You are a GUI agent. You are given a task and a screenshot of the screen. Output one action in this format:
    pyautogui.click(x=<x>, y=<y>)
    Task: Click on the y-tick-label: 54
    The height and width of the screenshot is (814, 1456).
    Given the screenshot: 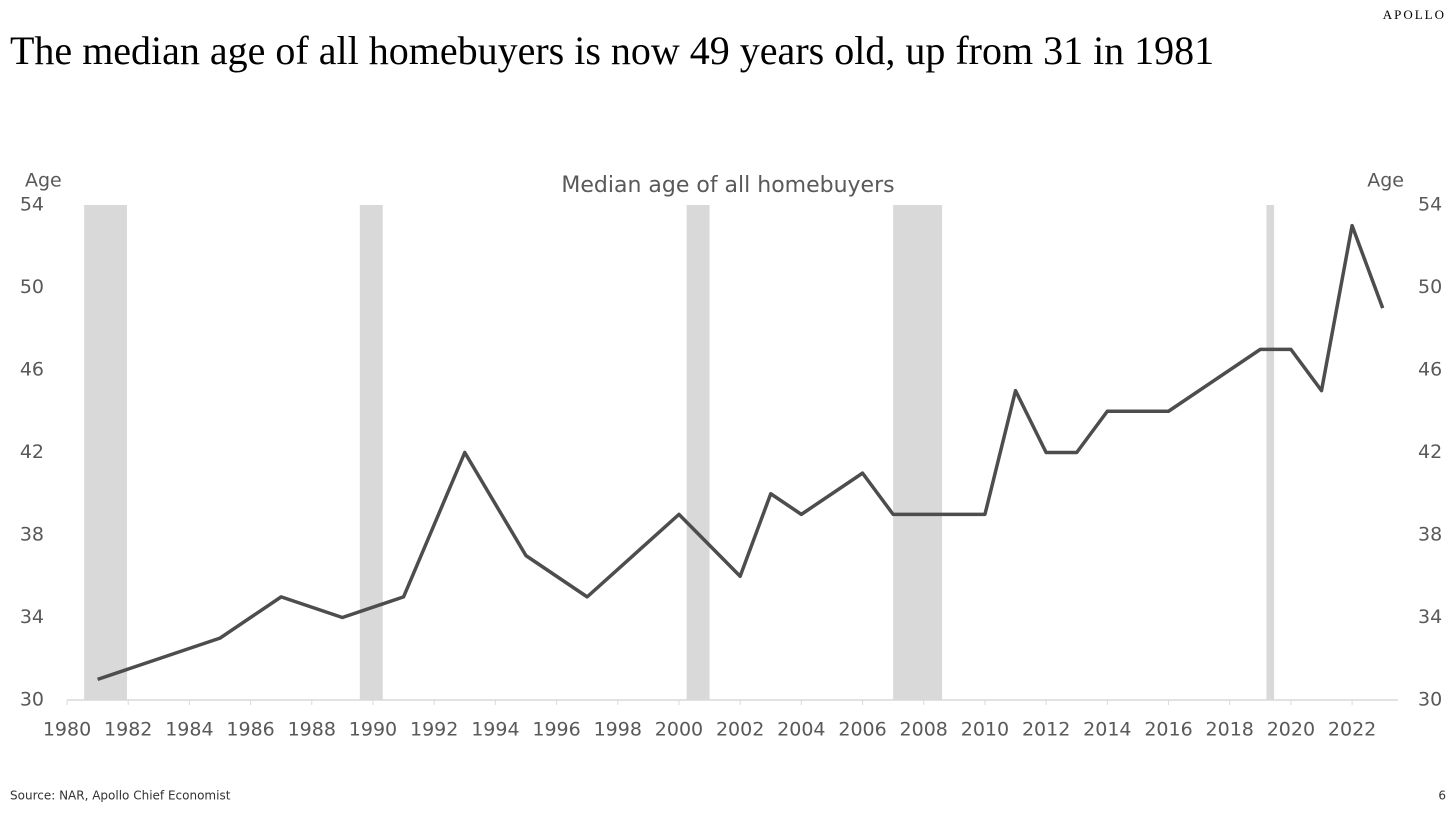 What is the action you would take?
    pyautogui.click(x=32, y=205)
    